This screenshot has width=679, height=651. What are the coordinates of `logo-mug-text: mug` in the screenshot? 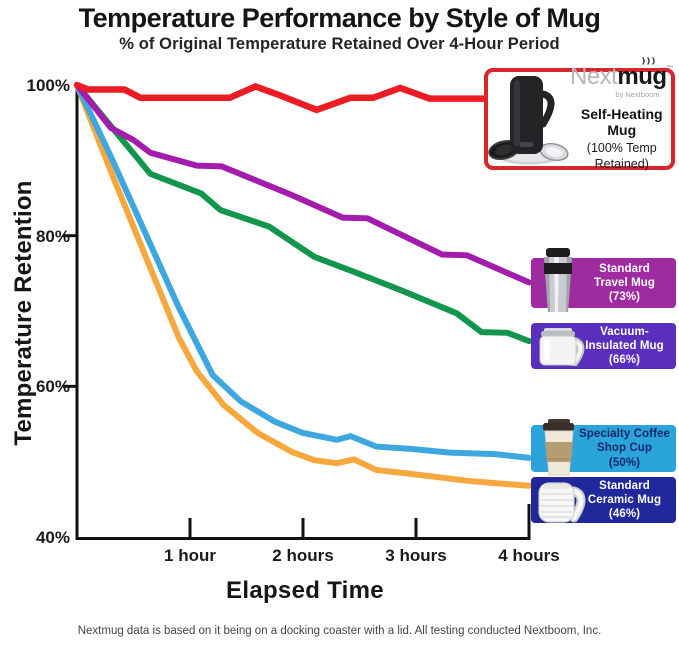 It's located at (642, 73).